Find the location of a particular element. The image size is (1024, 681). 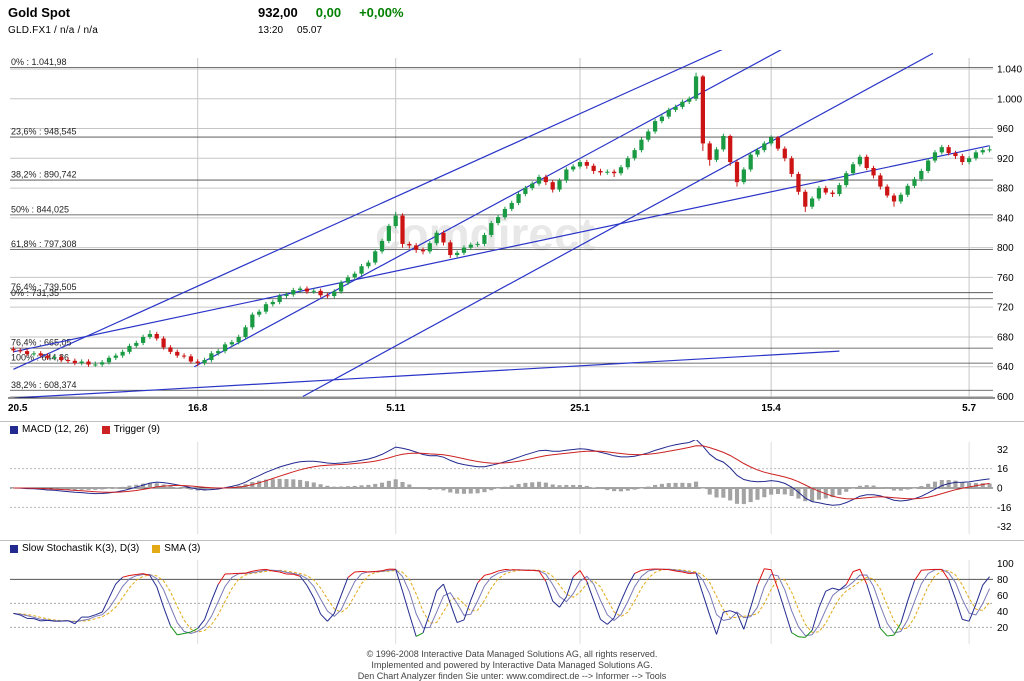

quote-time-block: 13:20 05.07 is located at coordinates (290, 30).